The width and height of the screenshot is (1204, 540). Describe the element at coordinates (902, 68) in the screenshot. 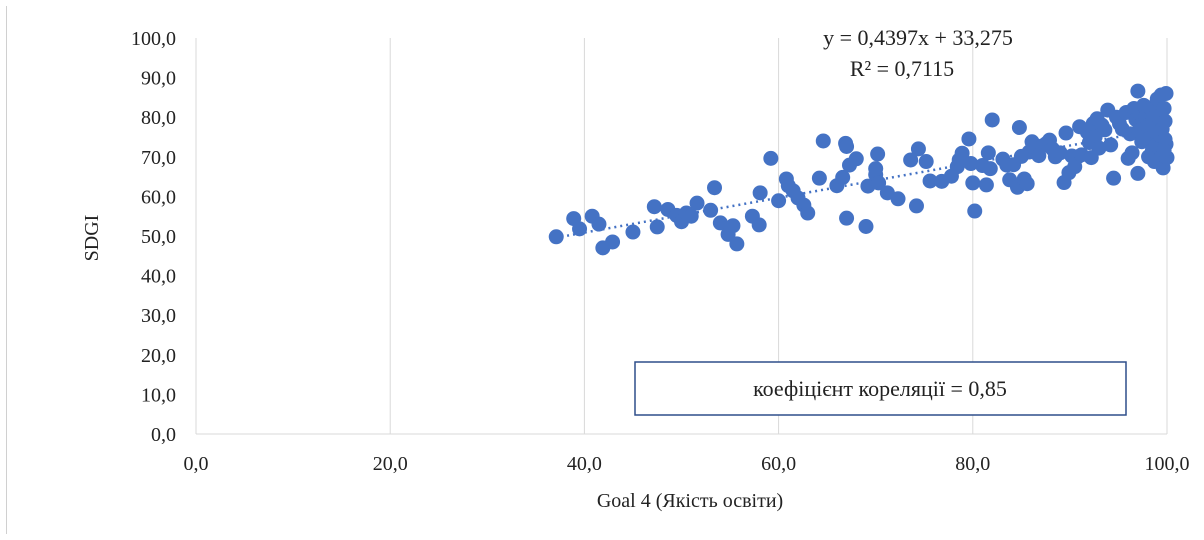

I see `r-squared-label: R² = 0,7115` at that location.